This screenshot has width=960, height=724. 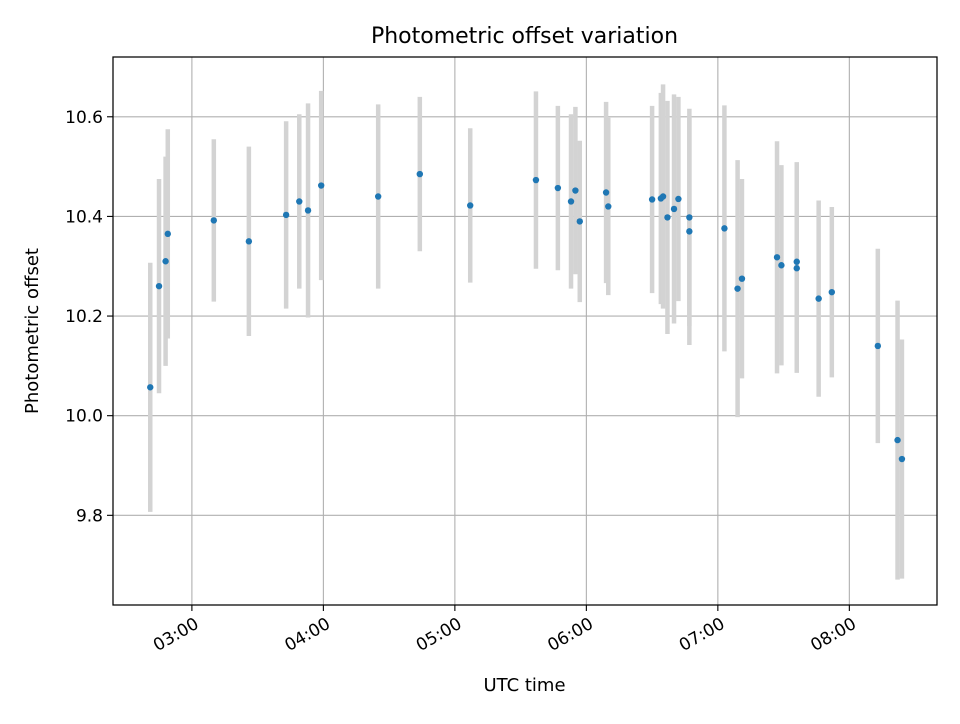 What do you see at coordinates (89, 516) in the screenshot?
I see `y-tick-label: 9.8` at bounding box center [89, 516].